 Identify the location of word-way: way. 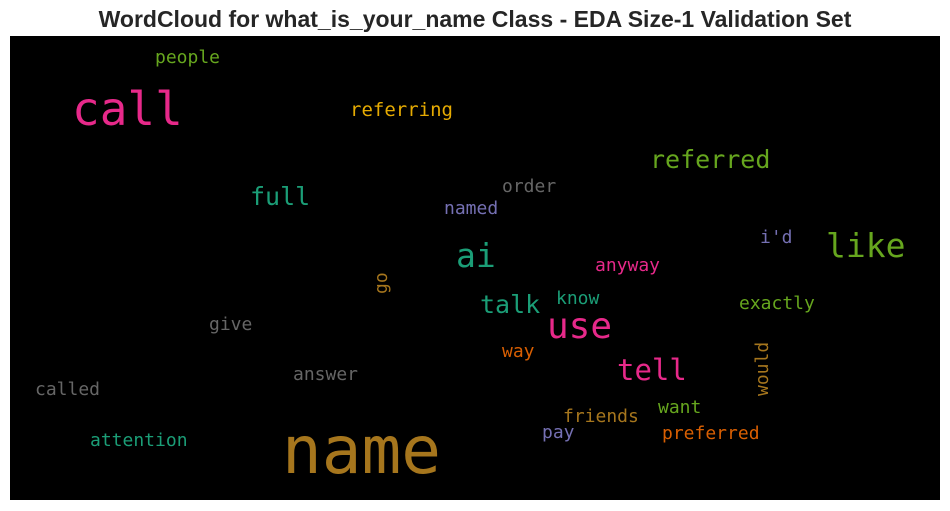
(518, 351).